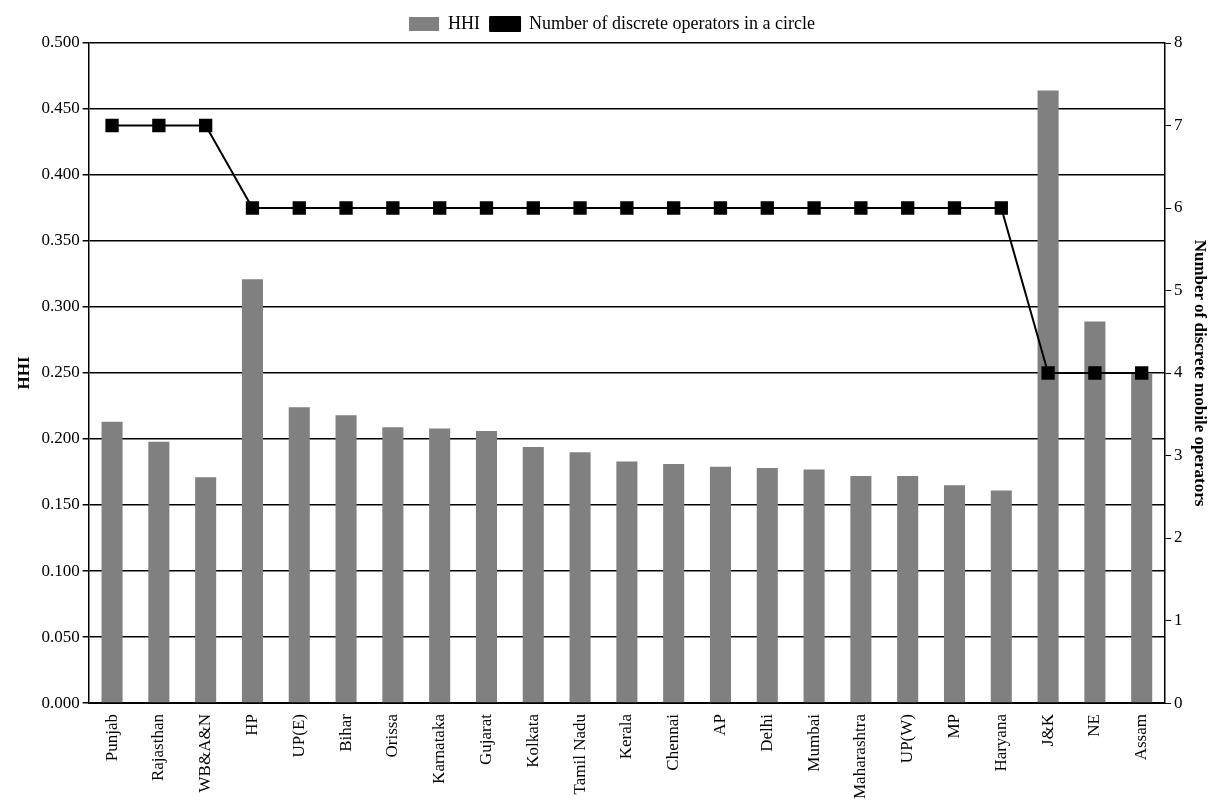  I want to click on x-tick-label: Kolkata, so click(532, 740).